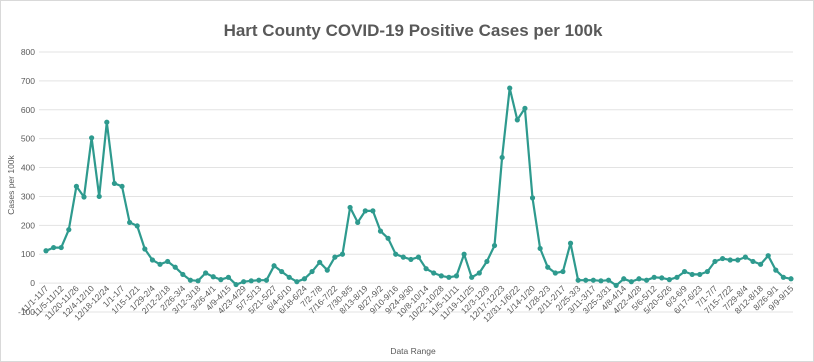 This screenshot has height=362, width=814. Describe the element at coordinates (28, 52) in the screenshot. I see `y-tick-label: 800` at that location.